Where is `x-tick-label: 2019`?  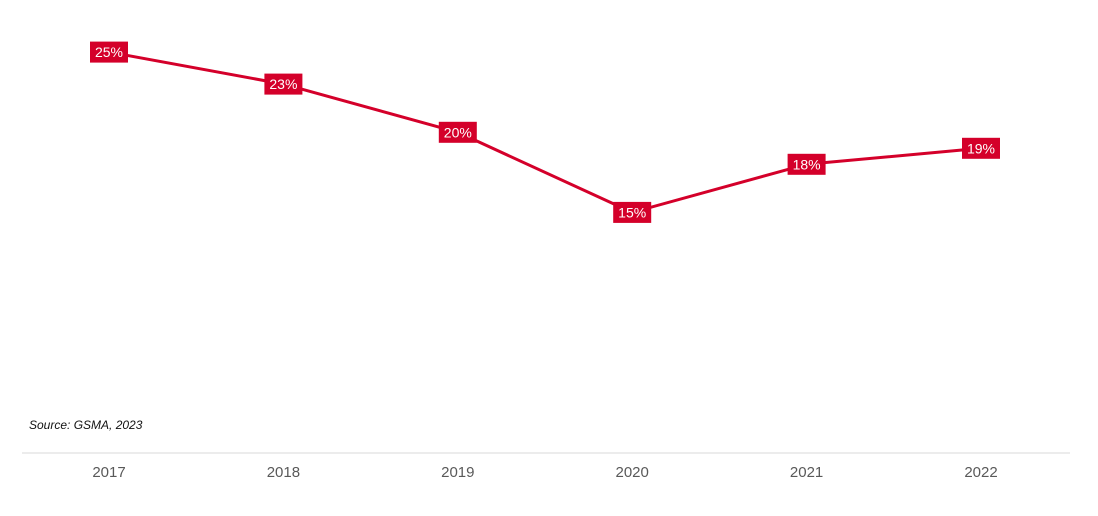 x-tick-label: 2019 is located at coordinates (457, 472).